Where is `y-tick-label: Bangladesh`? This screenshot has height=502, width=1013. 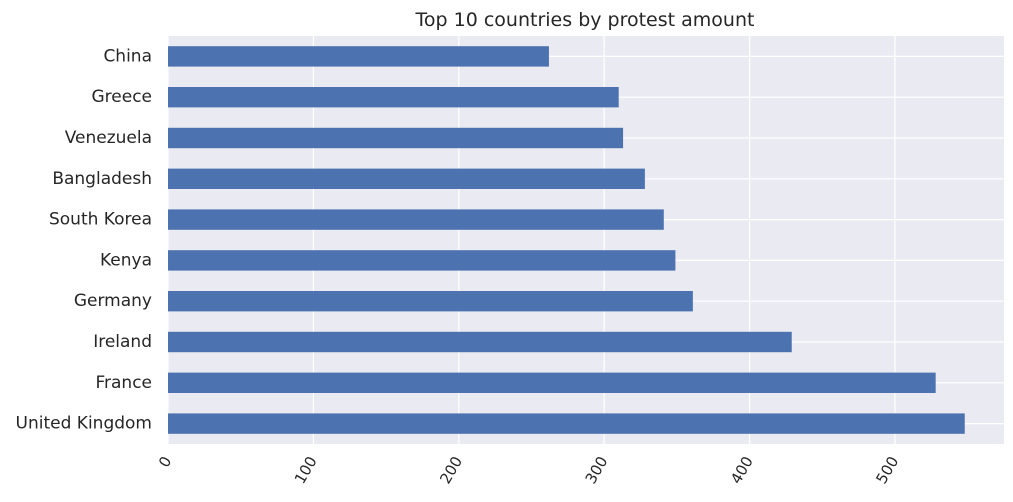
y-tick-label: Bangladesh is located at coordinates (102, 179).